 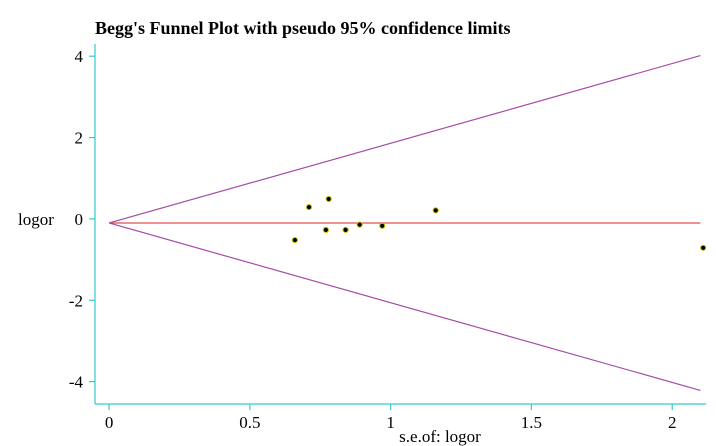 I want to click on y-tick-label: -2, so click(x=76, y=300).